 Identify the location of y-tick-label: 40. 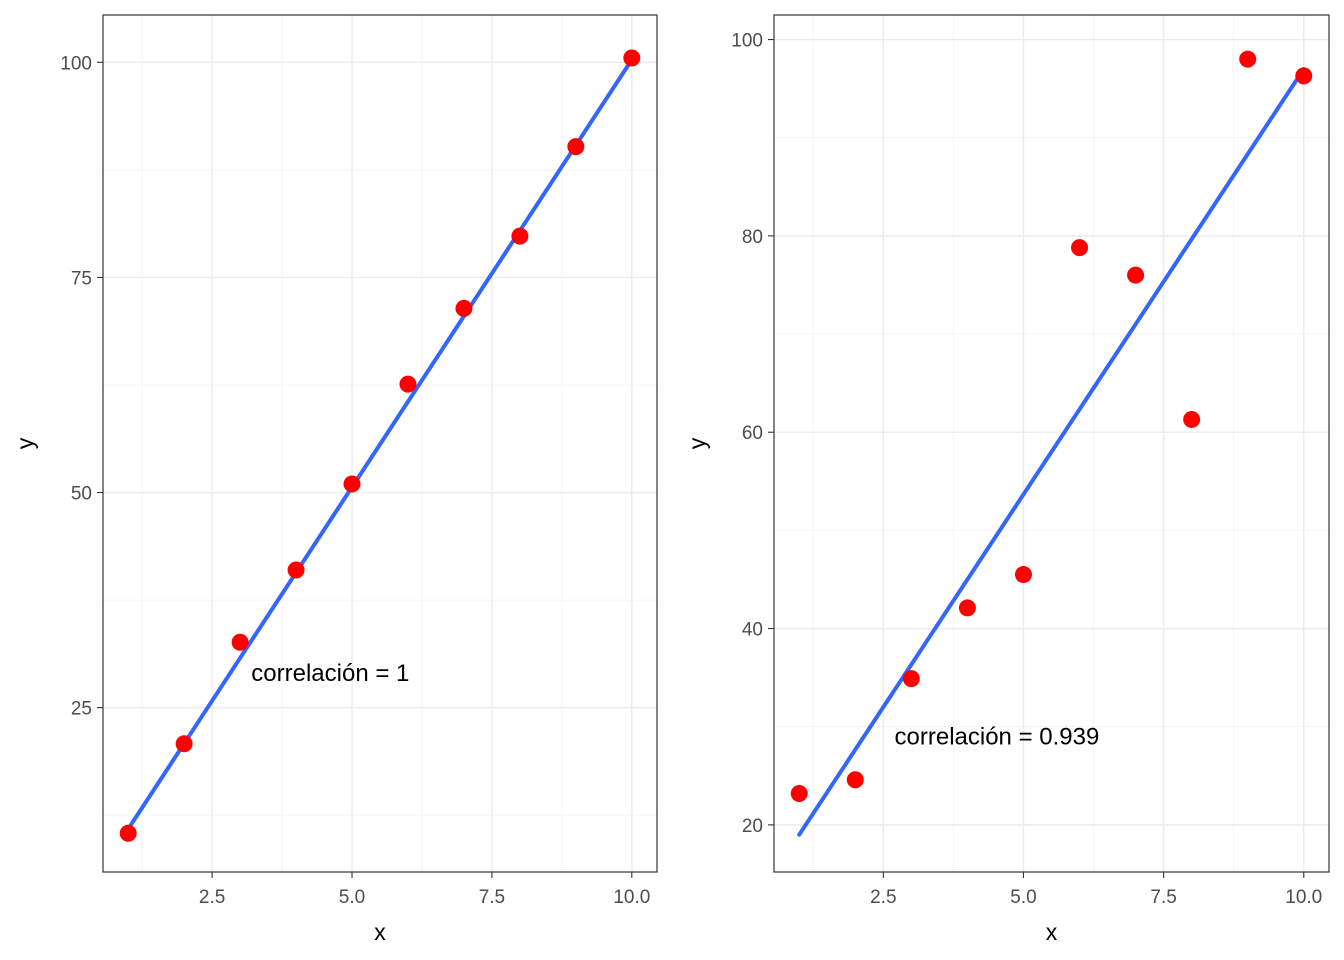
(752, 630).